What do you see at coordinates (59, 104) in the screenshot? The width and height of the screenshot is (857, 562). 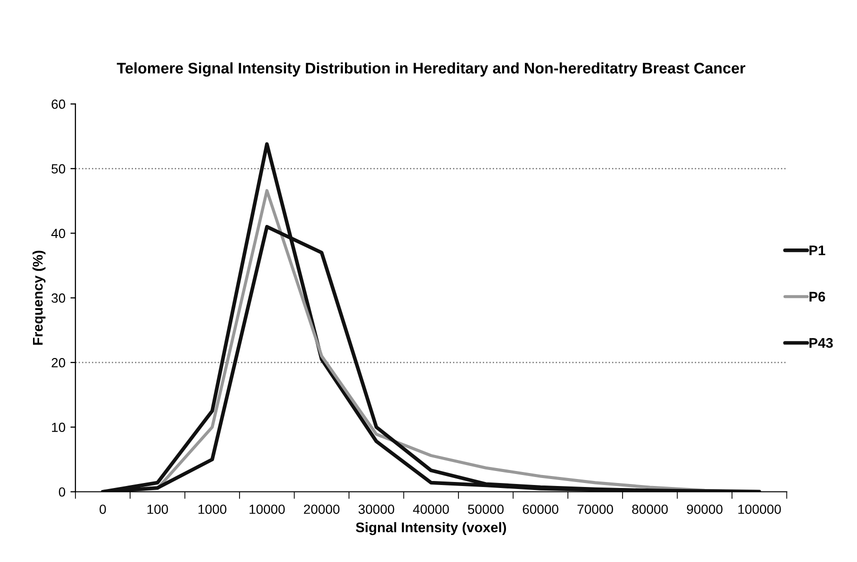 I see `y-tick-label: 60` at bounding box center [59, 104].